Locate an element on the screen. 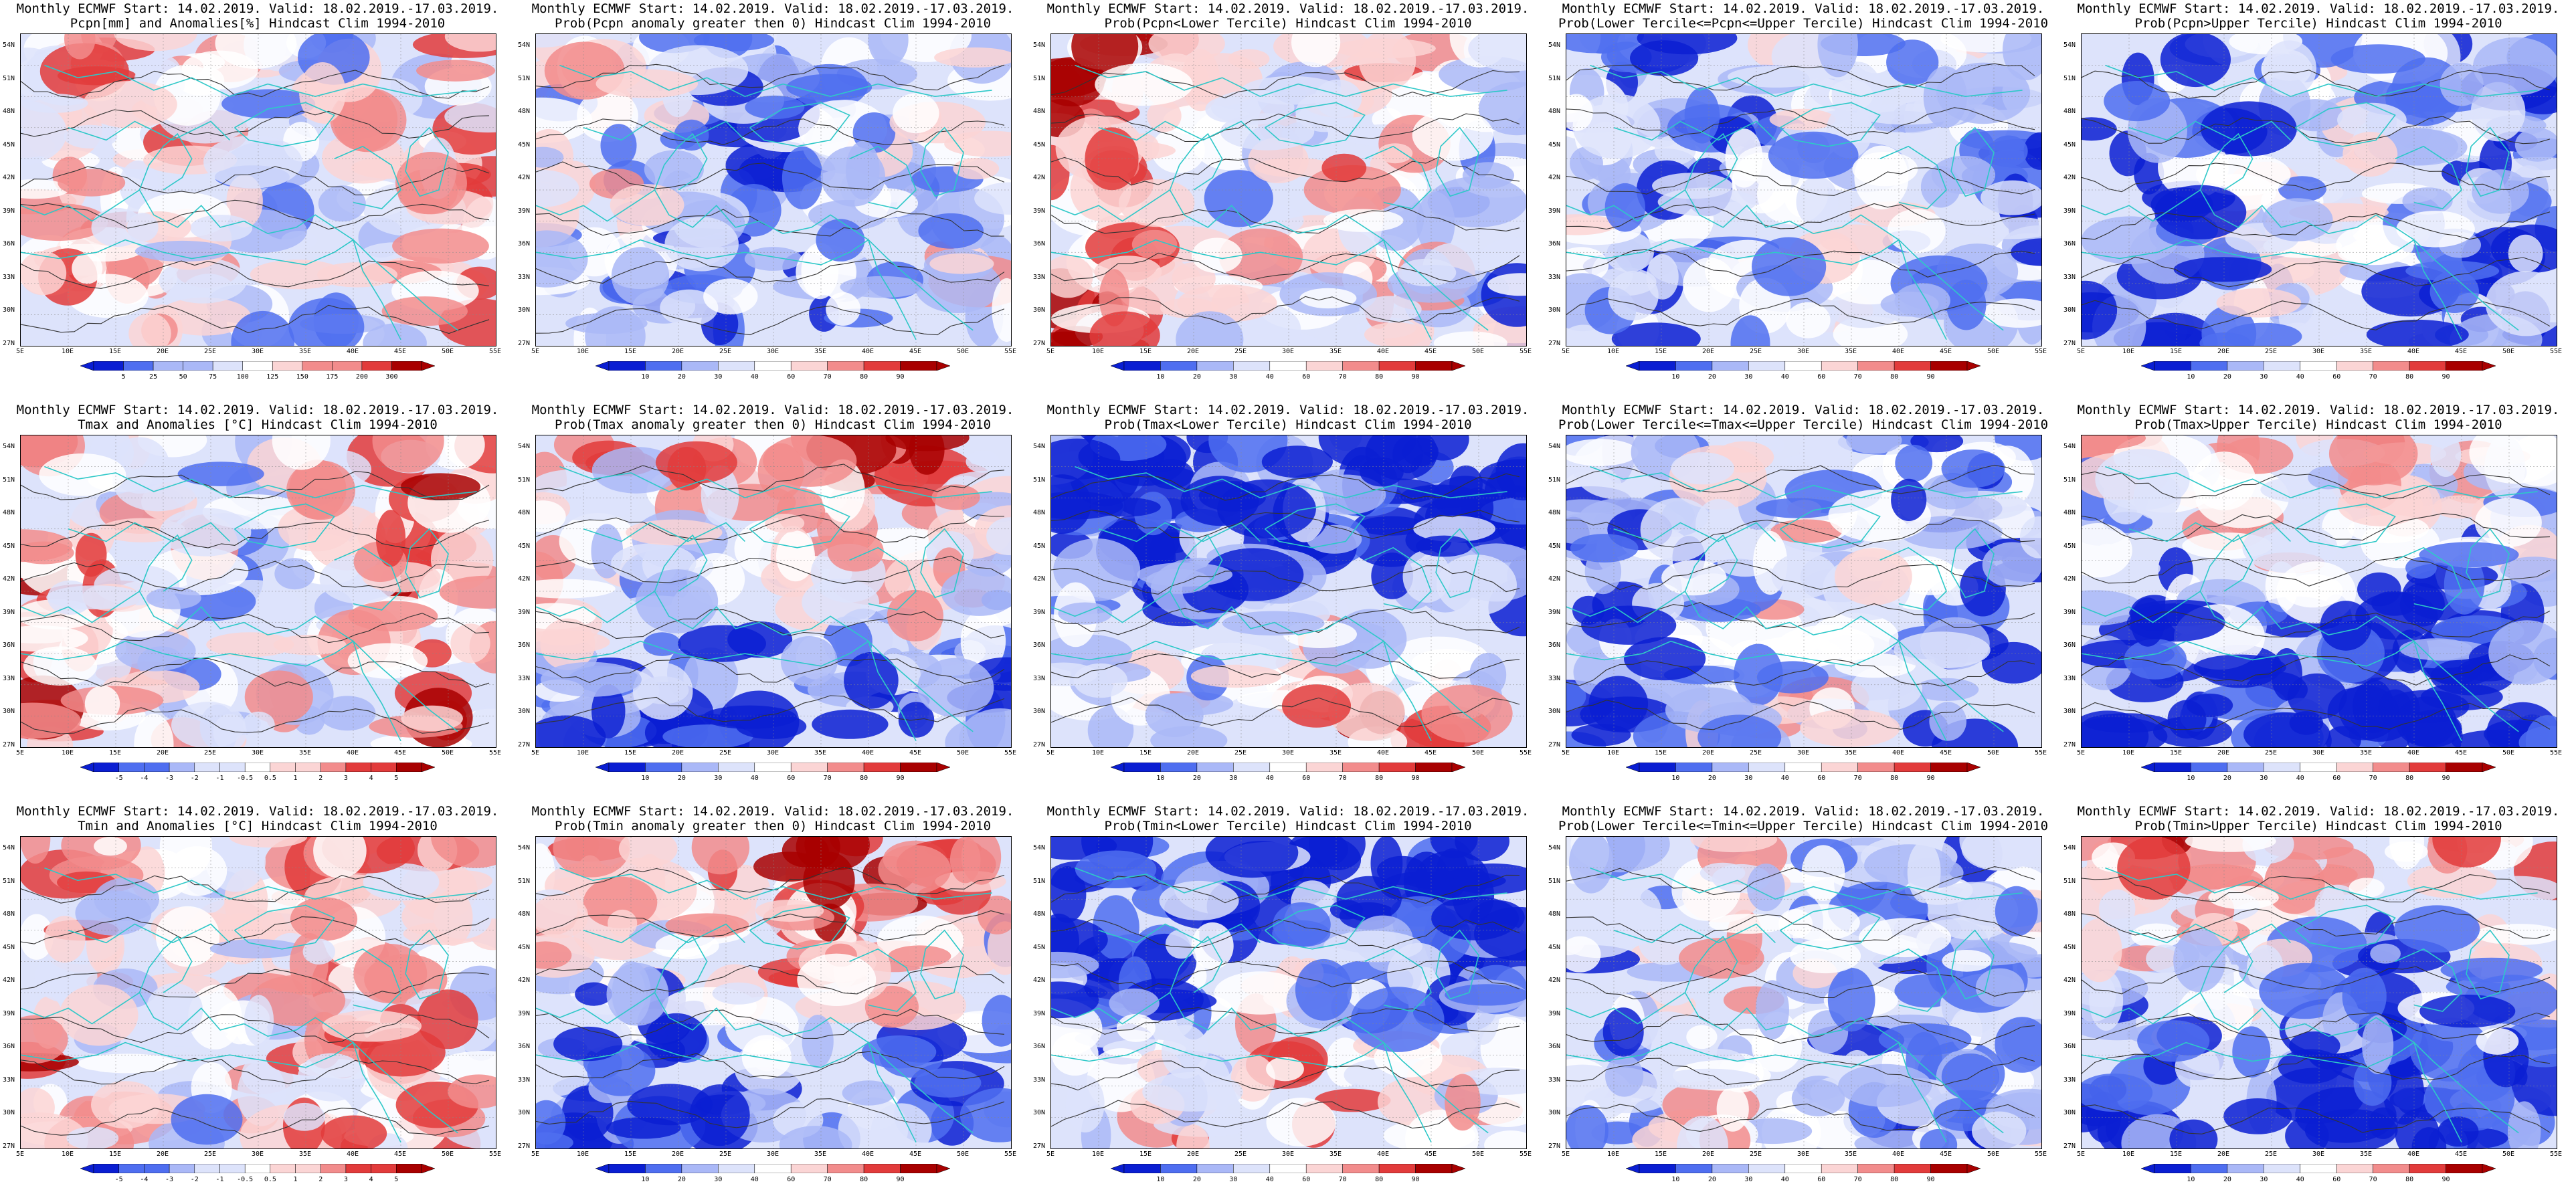 This screenshot has width=2576, height=1204. lat-label: 45N is located at coordinates (1039, 144).